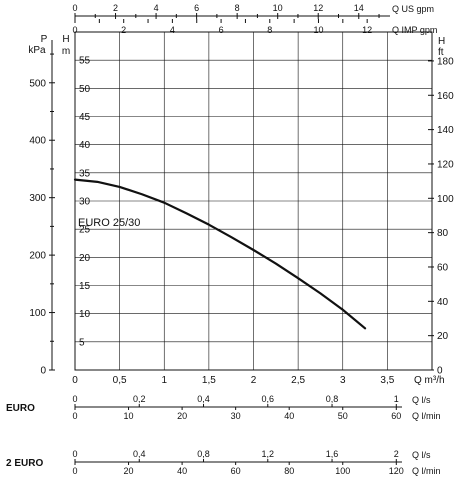 Image resolution: width=454 pixels, height=480 pixels. Describe the element at coordinates (236, 416) in the screenshot. I see `euro-lmin-tick-label: 30` at that location.